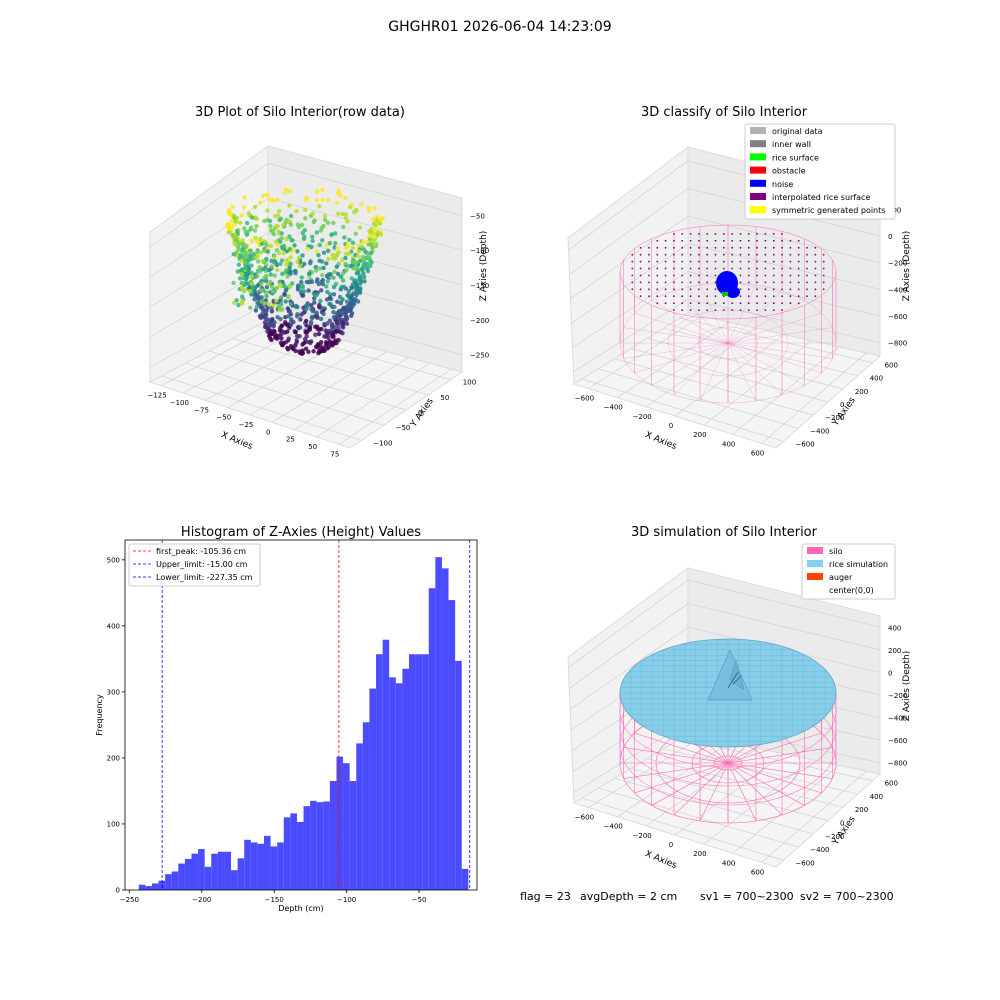 The height and width of the screenshot is (1000, 1000). Describe the element at coordinates (246, 425) in the screenshot. I see `p1-xtick-label: −25` at that location.